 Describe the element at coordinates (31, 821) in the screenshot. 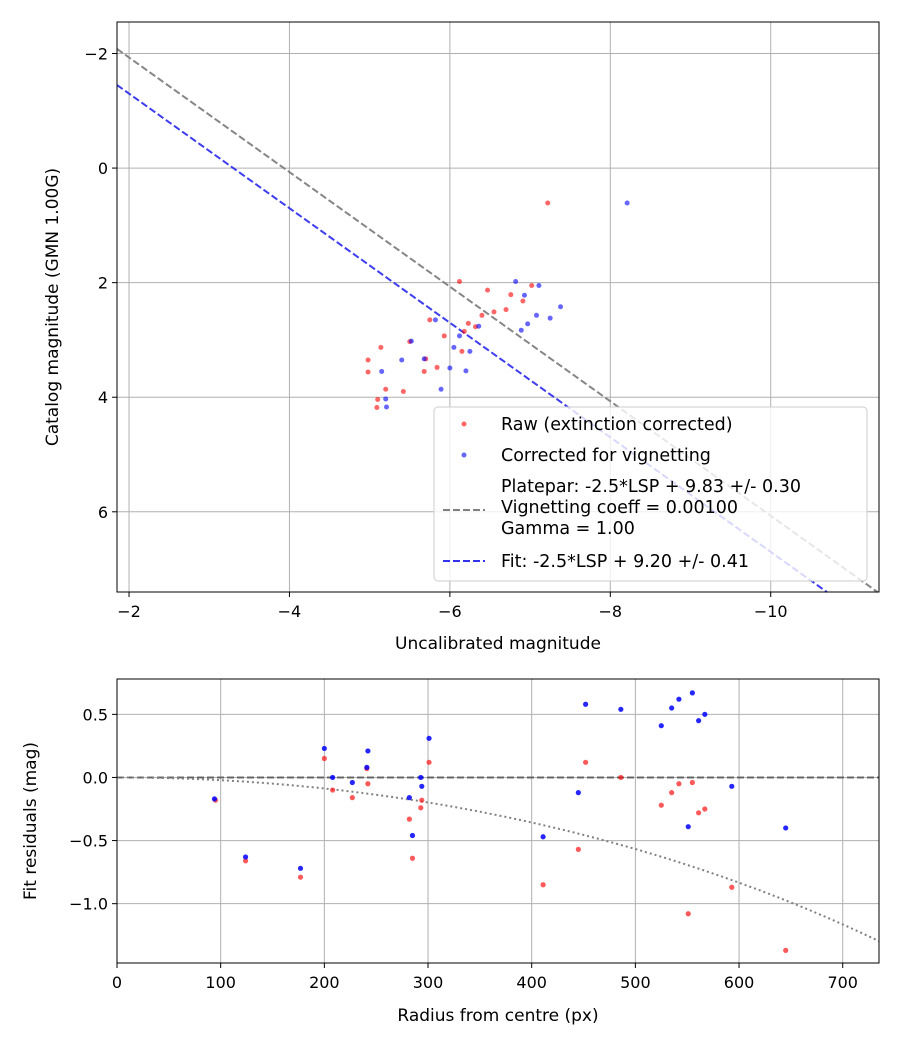

I see `bottom-y-axis-label: Fit residuals (mag)` at that location.